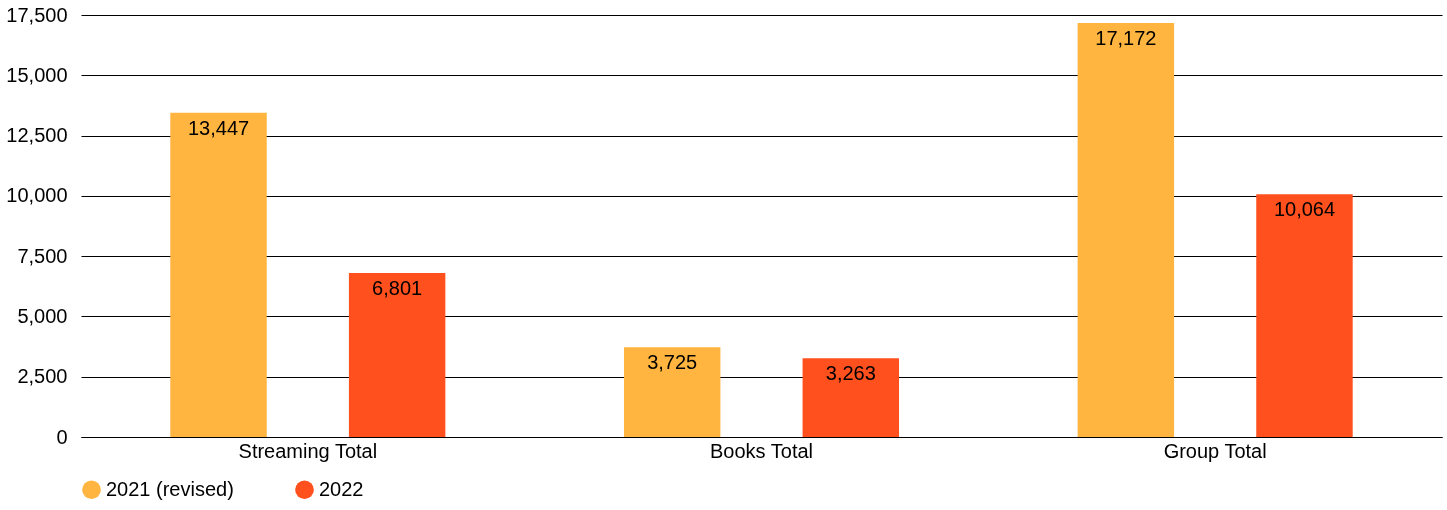 Image resolution: width=1447 pixels, height=510 pixels. I want to click on y-tick-label: 0, so click(62, 436).